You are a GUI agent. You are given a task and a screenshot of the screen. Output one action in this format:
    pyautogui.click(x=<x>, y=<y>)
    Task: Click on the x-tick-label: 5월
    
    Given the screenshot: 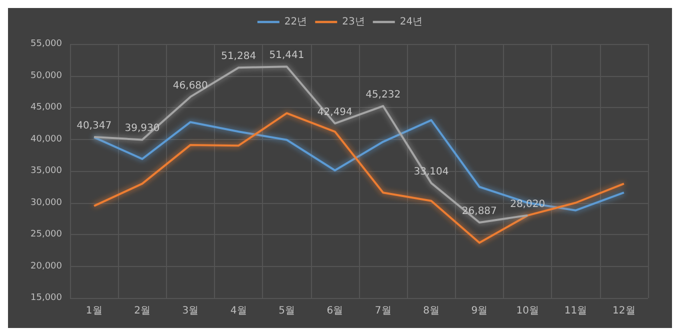 What is the action you would take?
    pyautogui.click(x=286, y=311)
    